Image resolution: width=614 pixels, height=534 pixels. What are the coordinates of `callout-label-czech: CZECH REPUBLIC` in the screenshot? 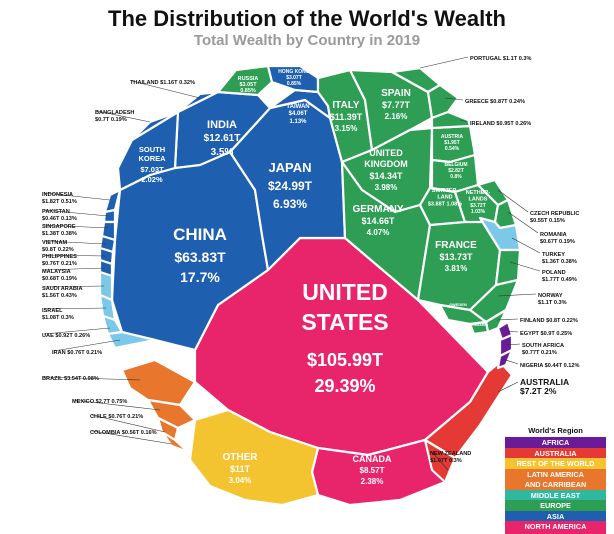 It's located at (554, 214).